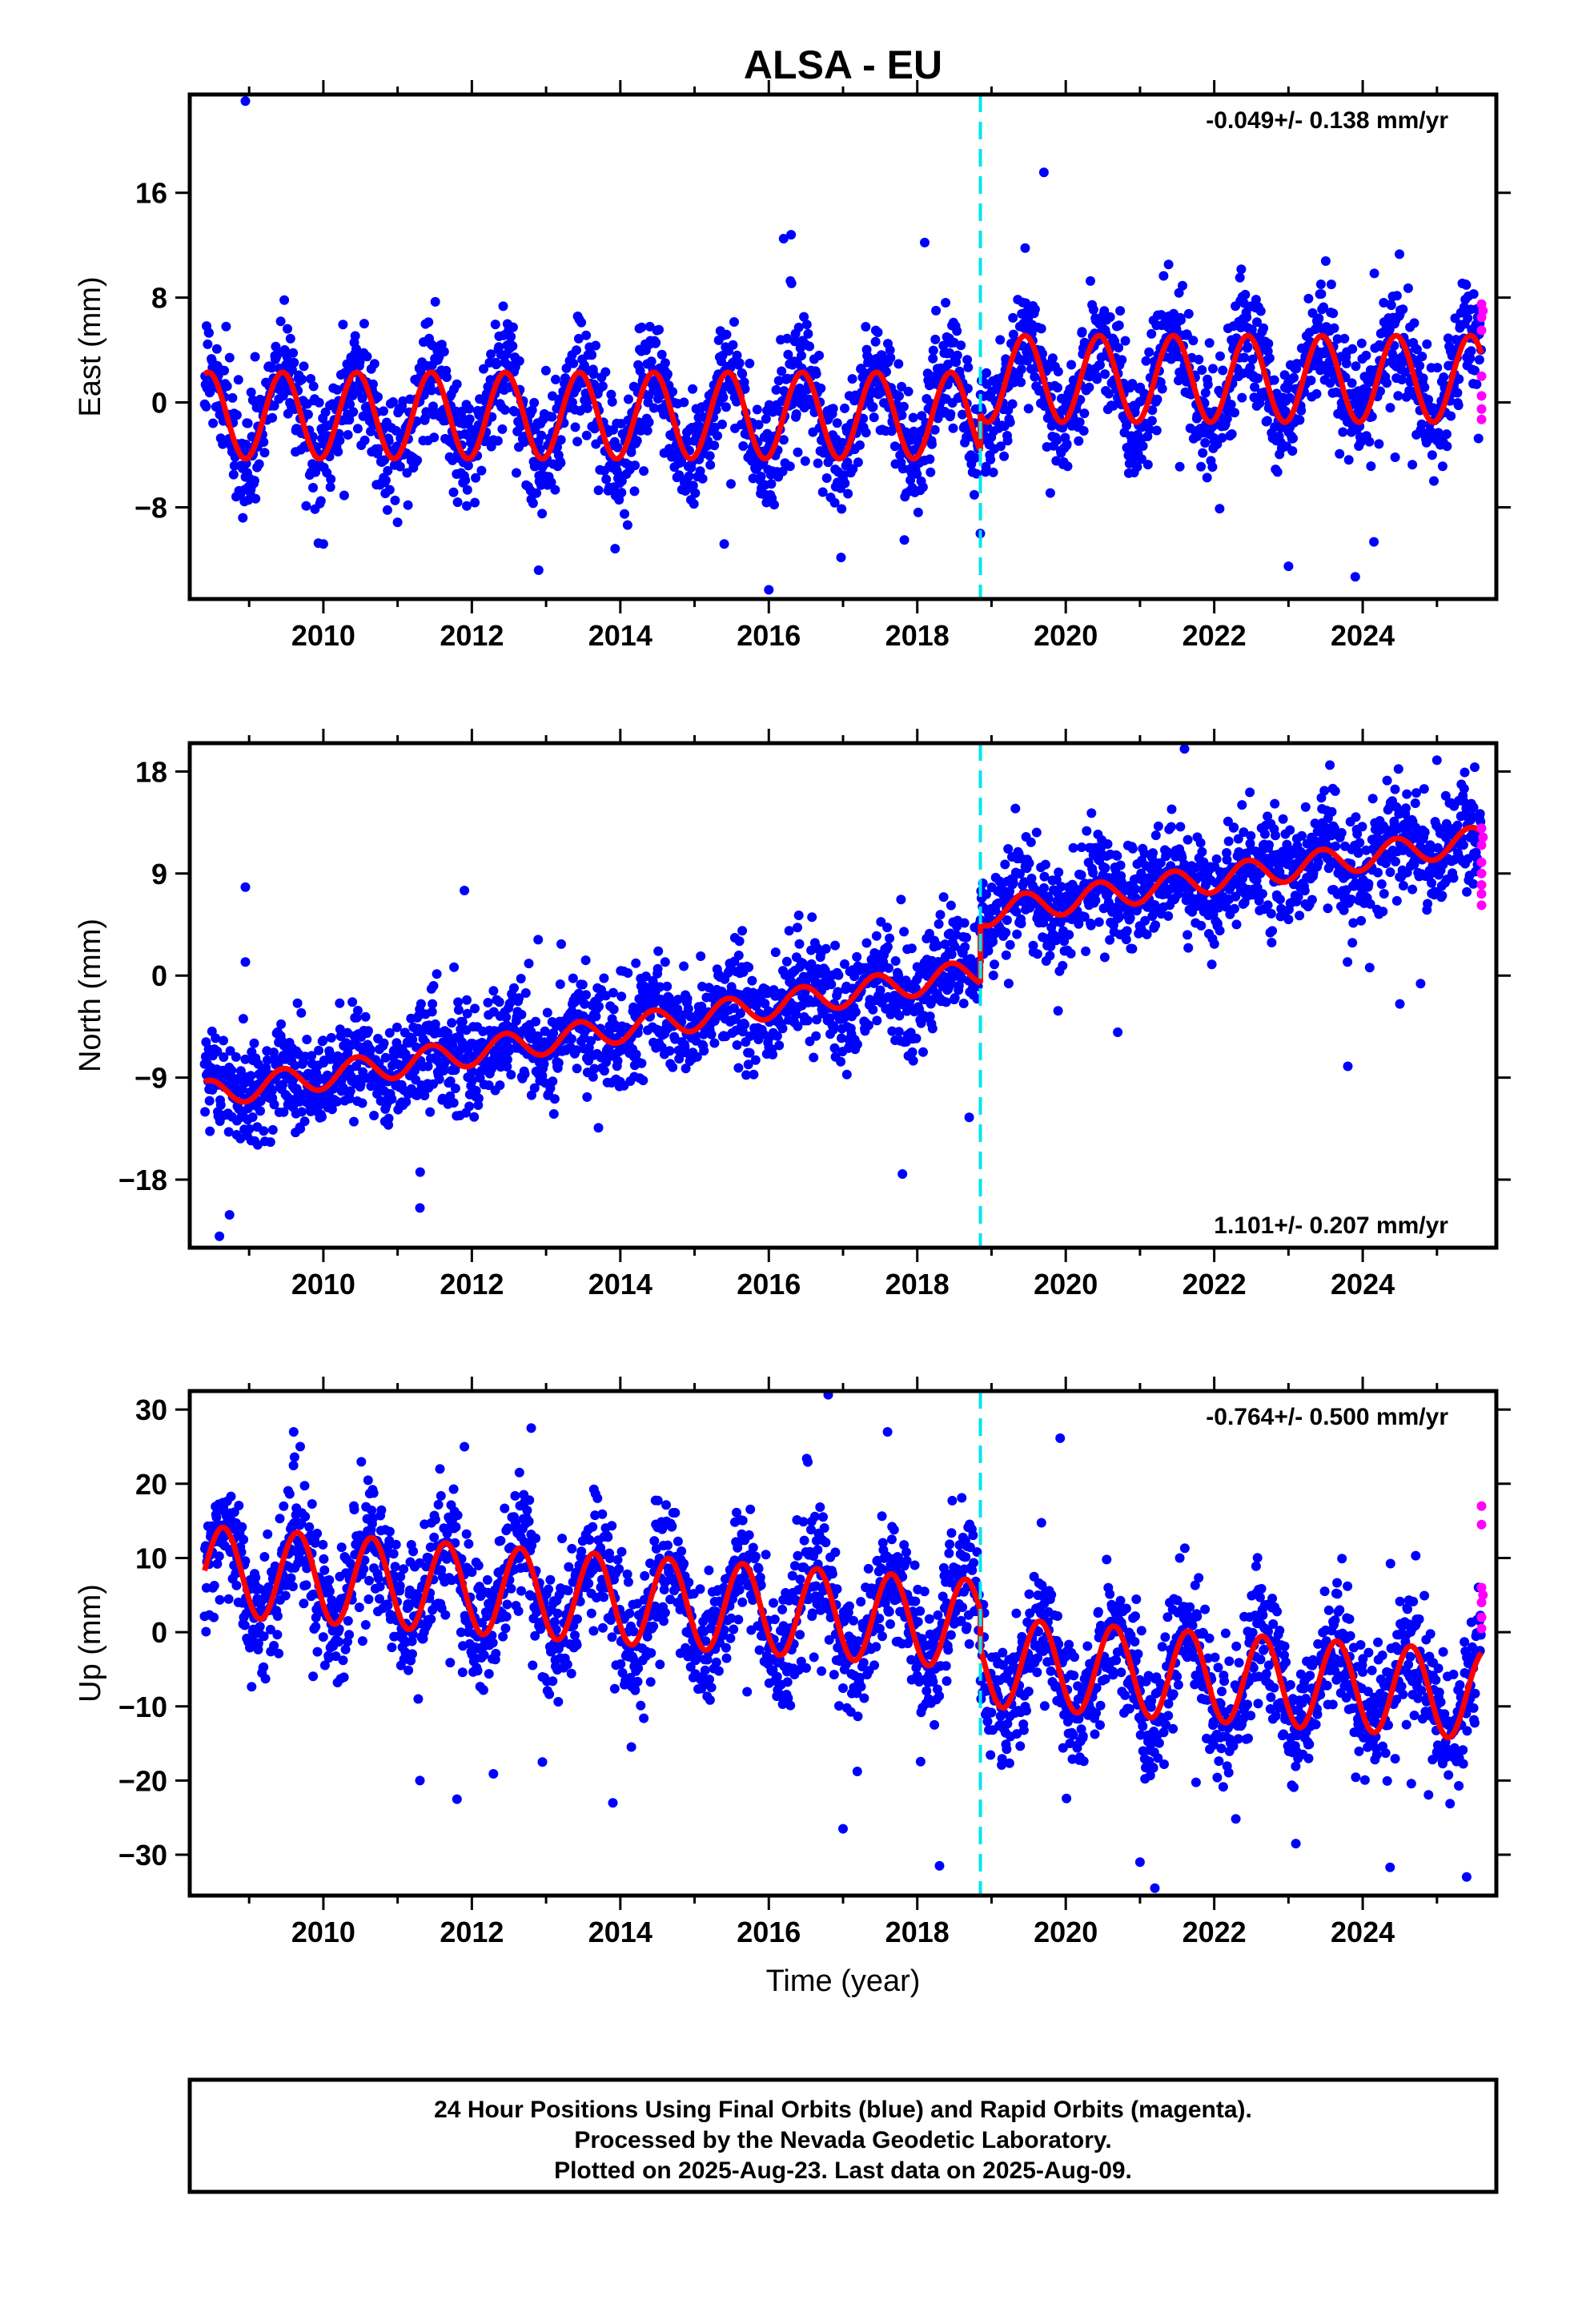 This screenshot has height=2324, width=1582. I want to click on x-tick-label: 2016, so click(769, 635).